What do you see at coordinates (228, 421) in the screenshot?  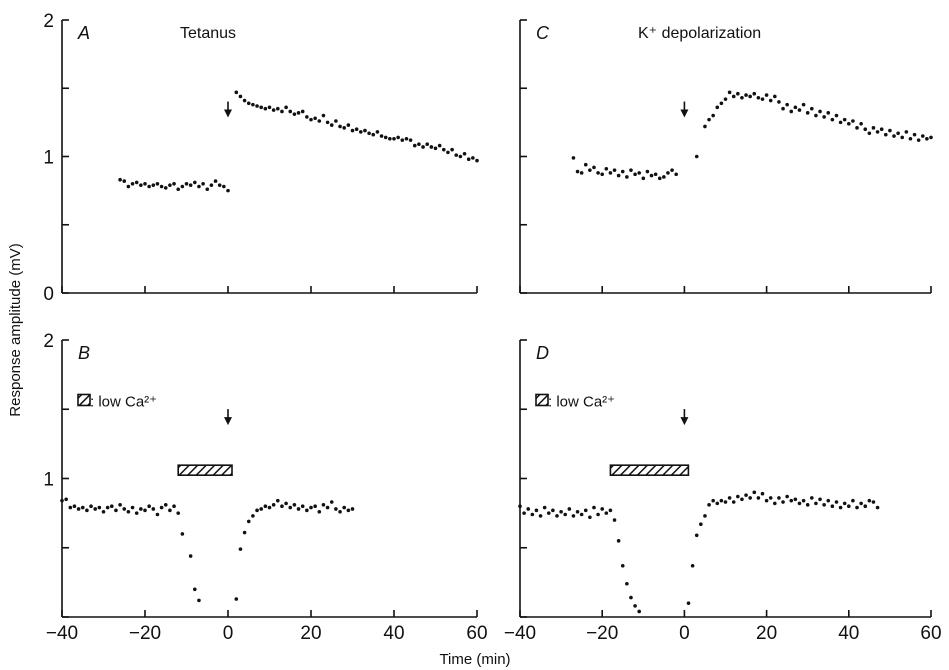 I see `stimulus-arrowhead` at bounding box center [228, 421].